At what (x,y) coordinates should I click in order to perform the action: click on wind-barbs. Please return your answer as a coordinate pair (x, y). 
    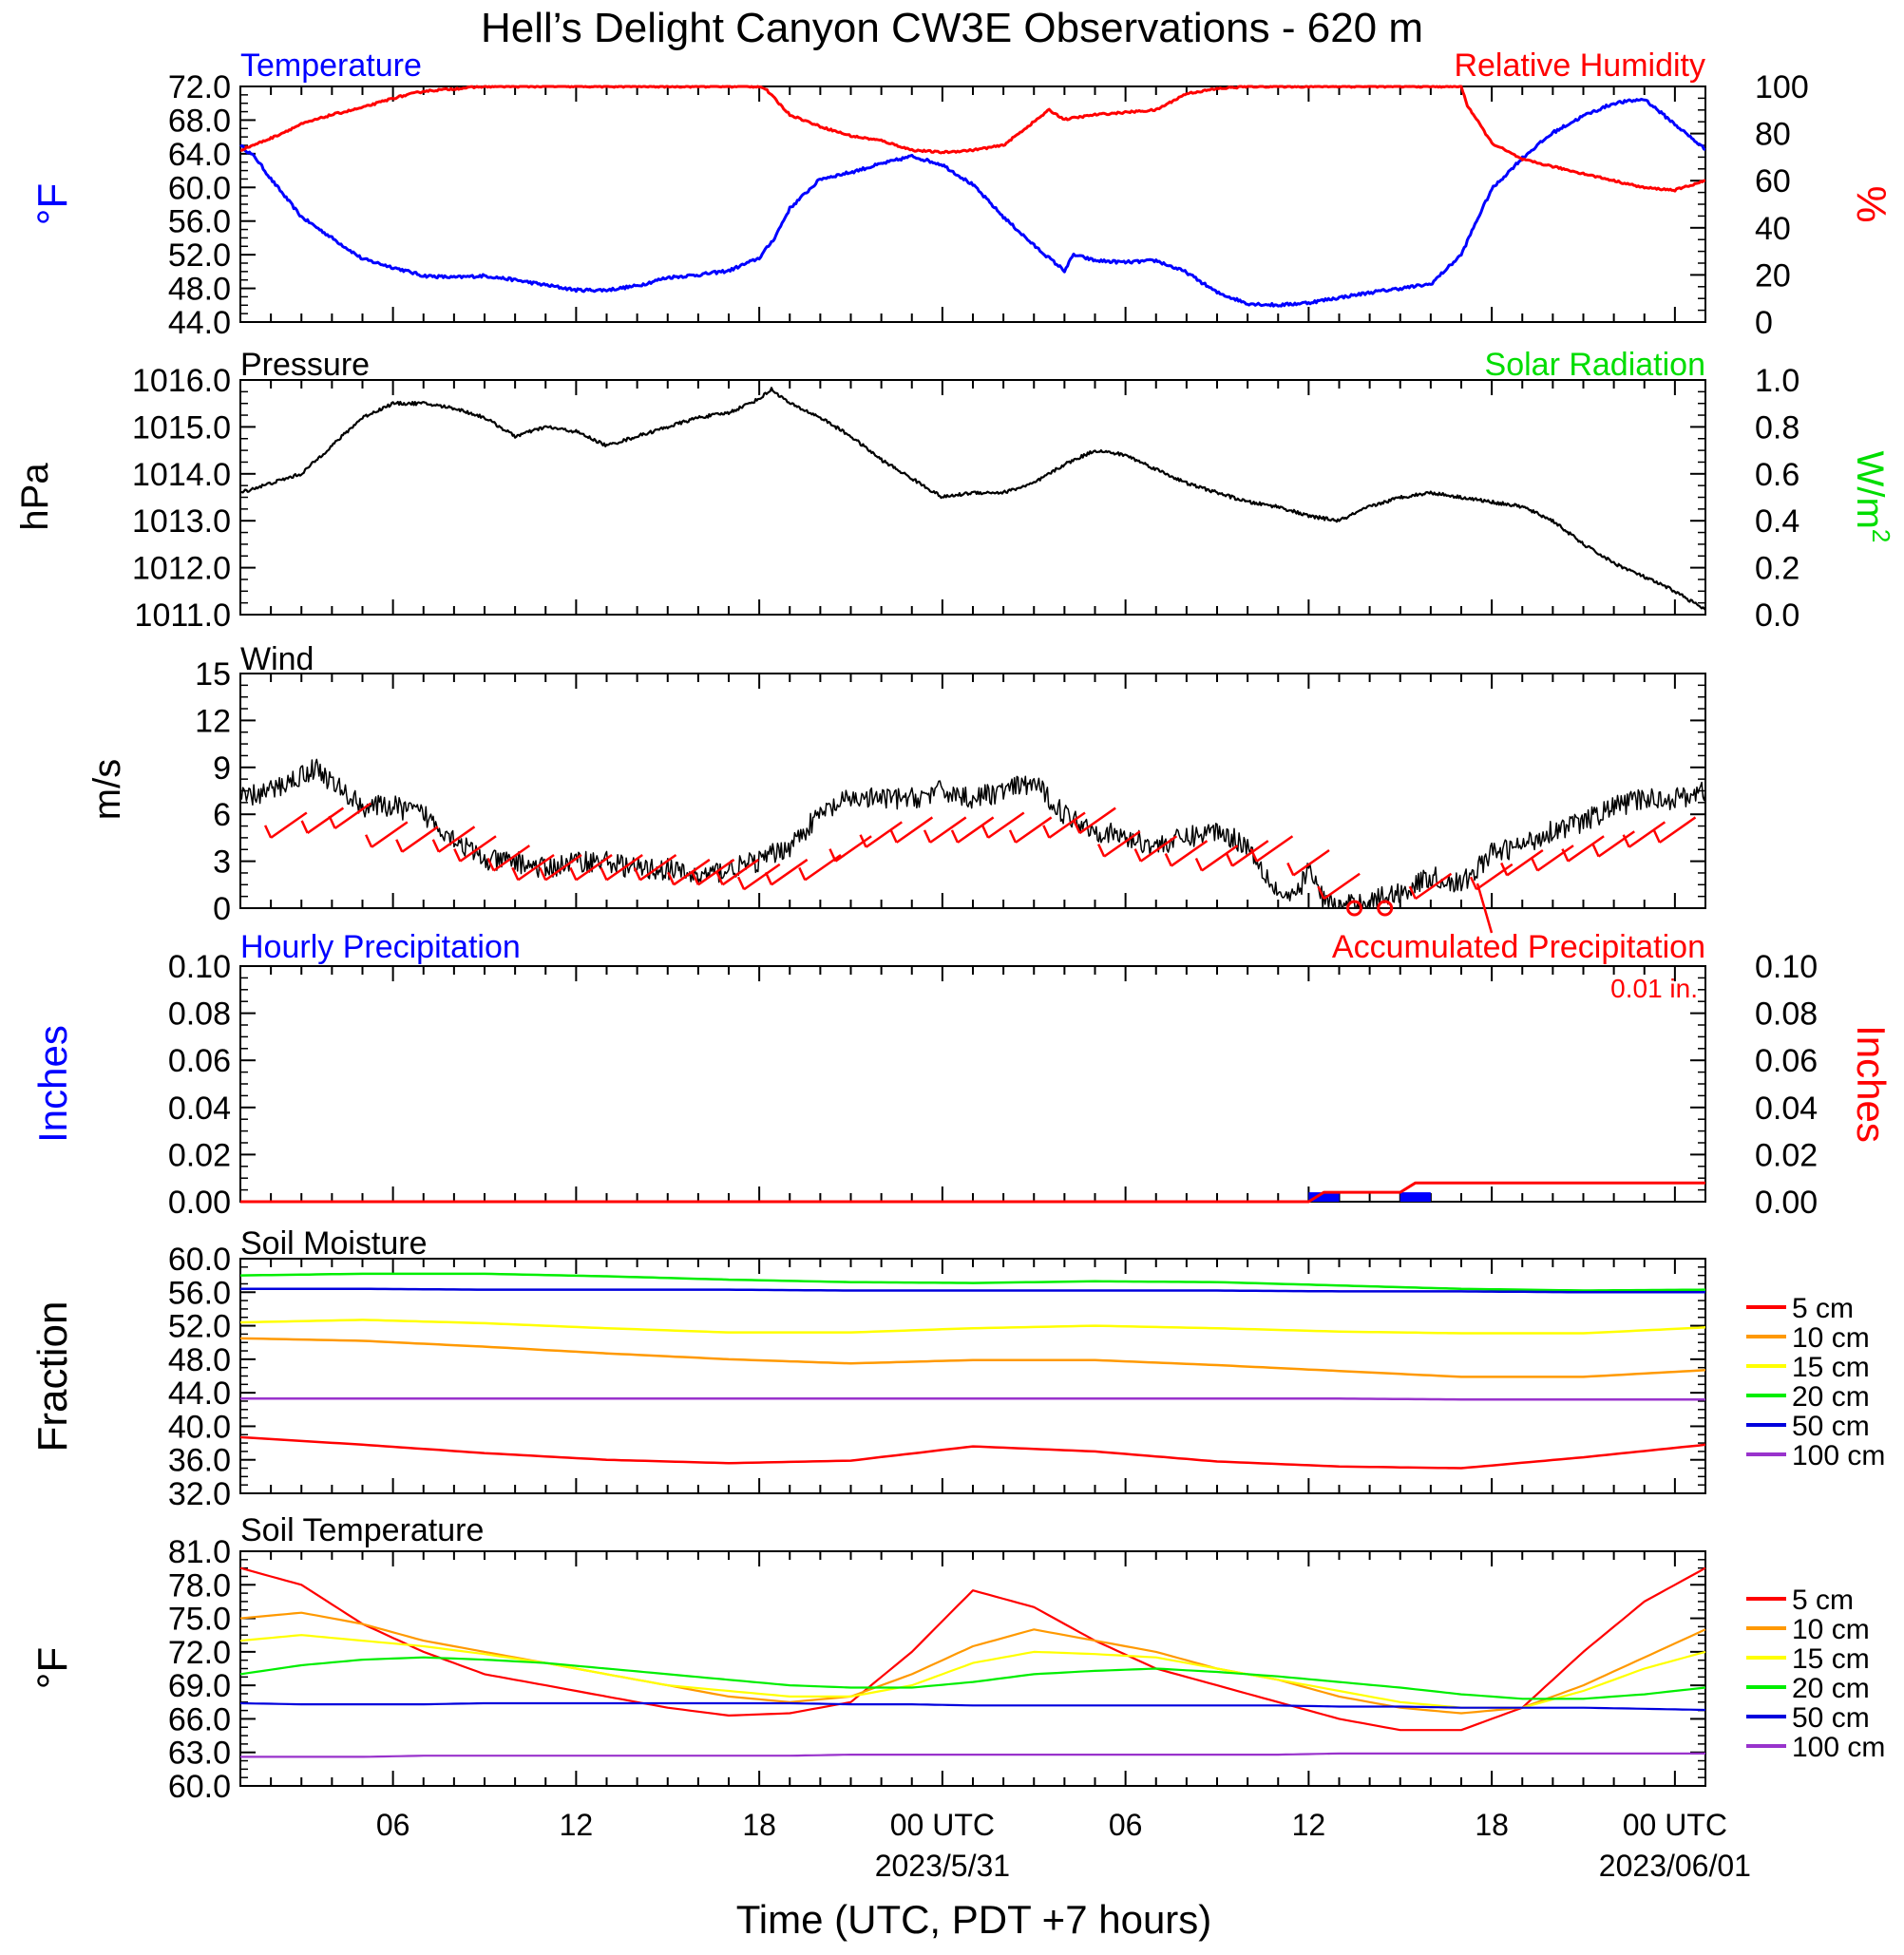
    Looking at the image, I should click on (980, 859).